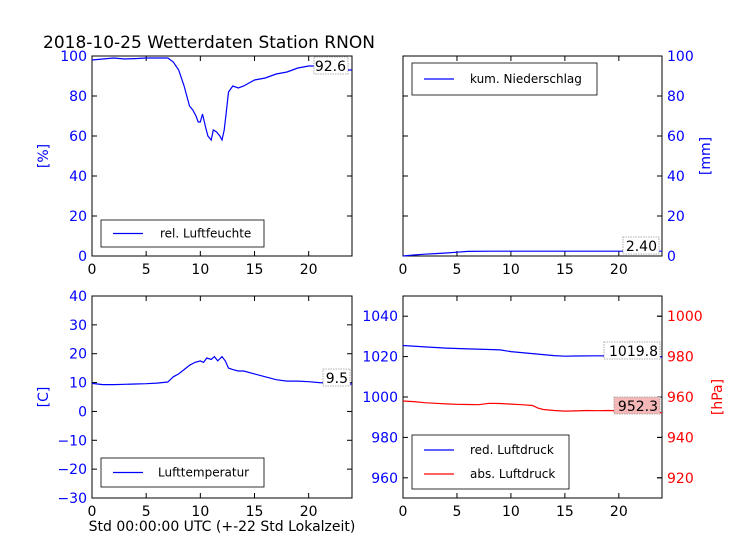 The image size is (736, 552). I want to click on y2-tick-label: 960, so click(680, 398).